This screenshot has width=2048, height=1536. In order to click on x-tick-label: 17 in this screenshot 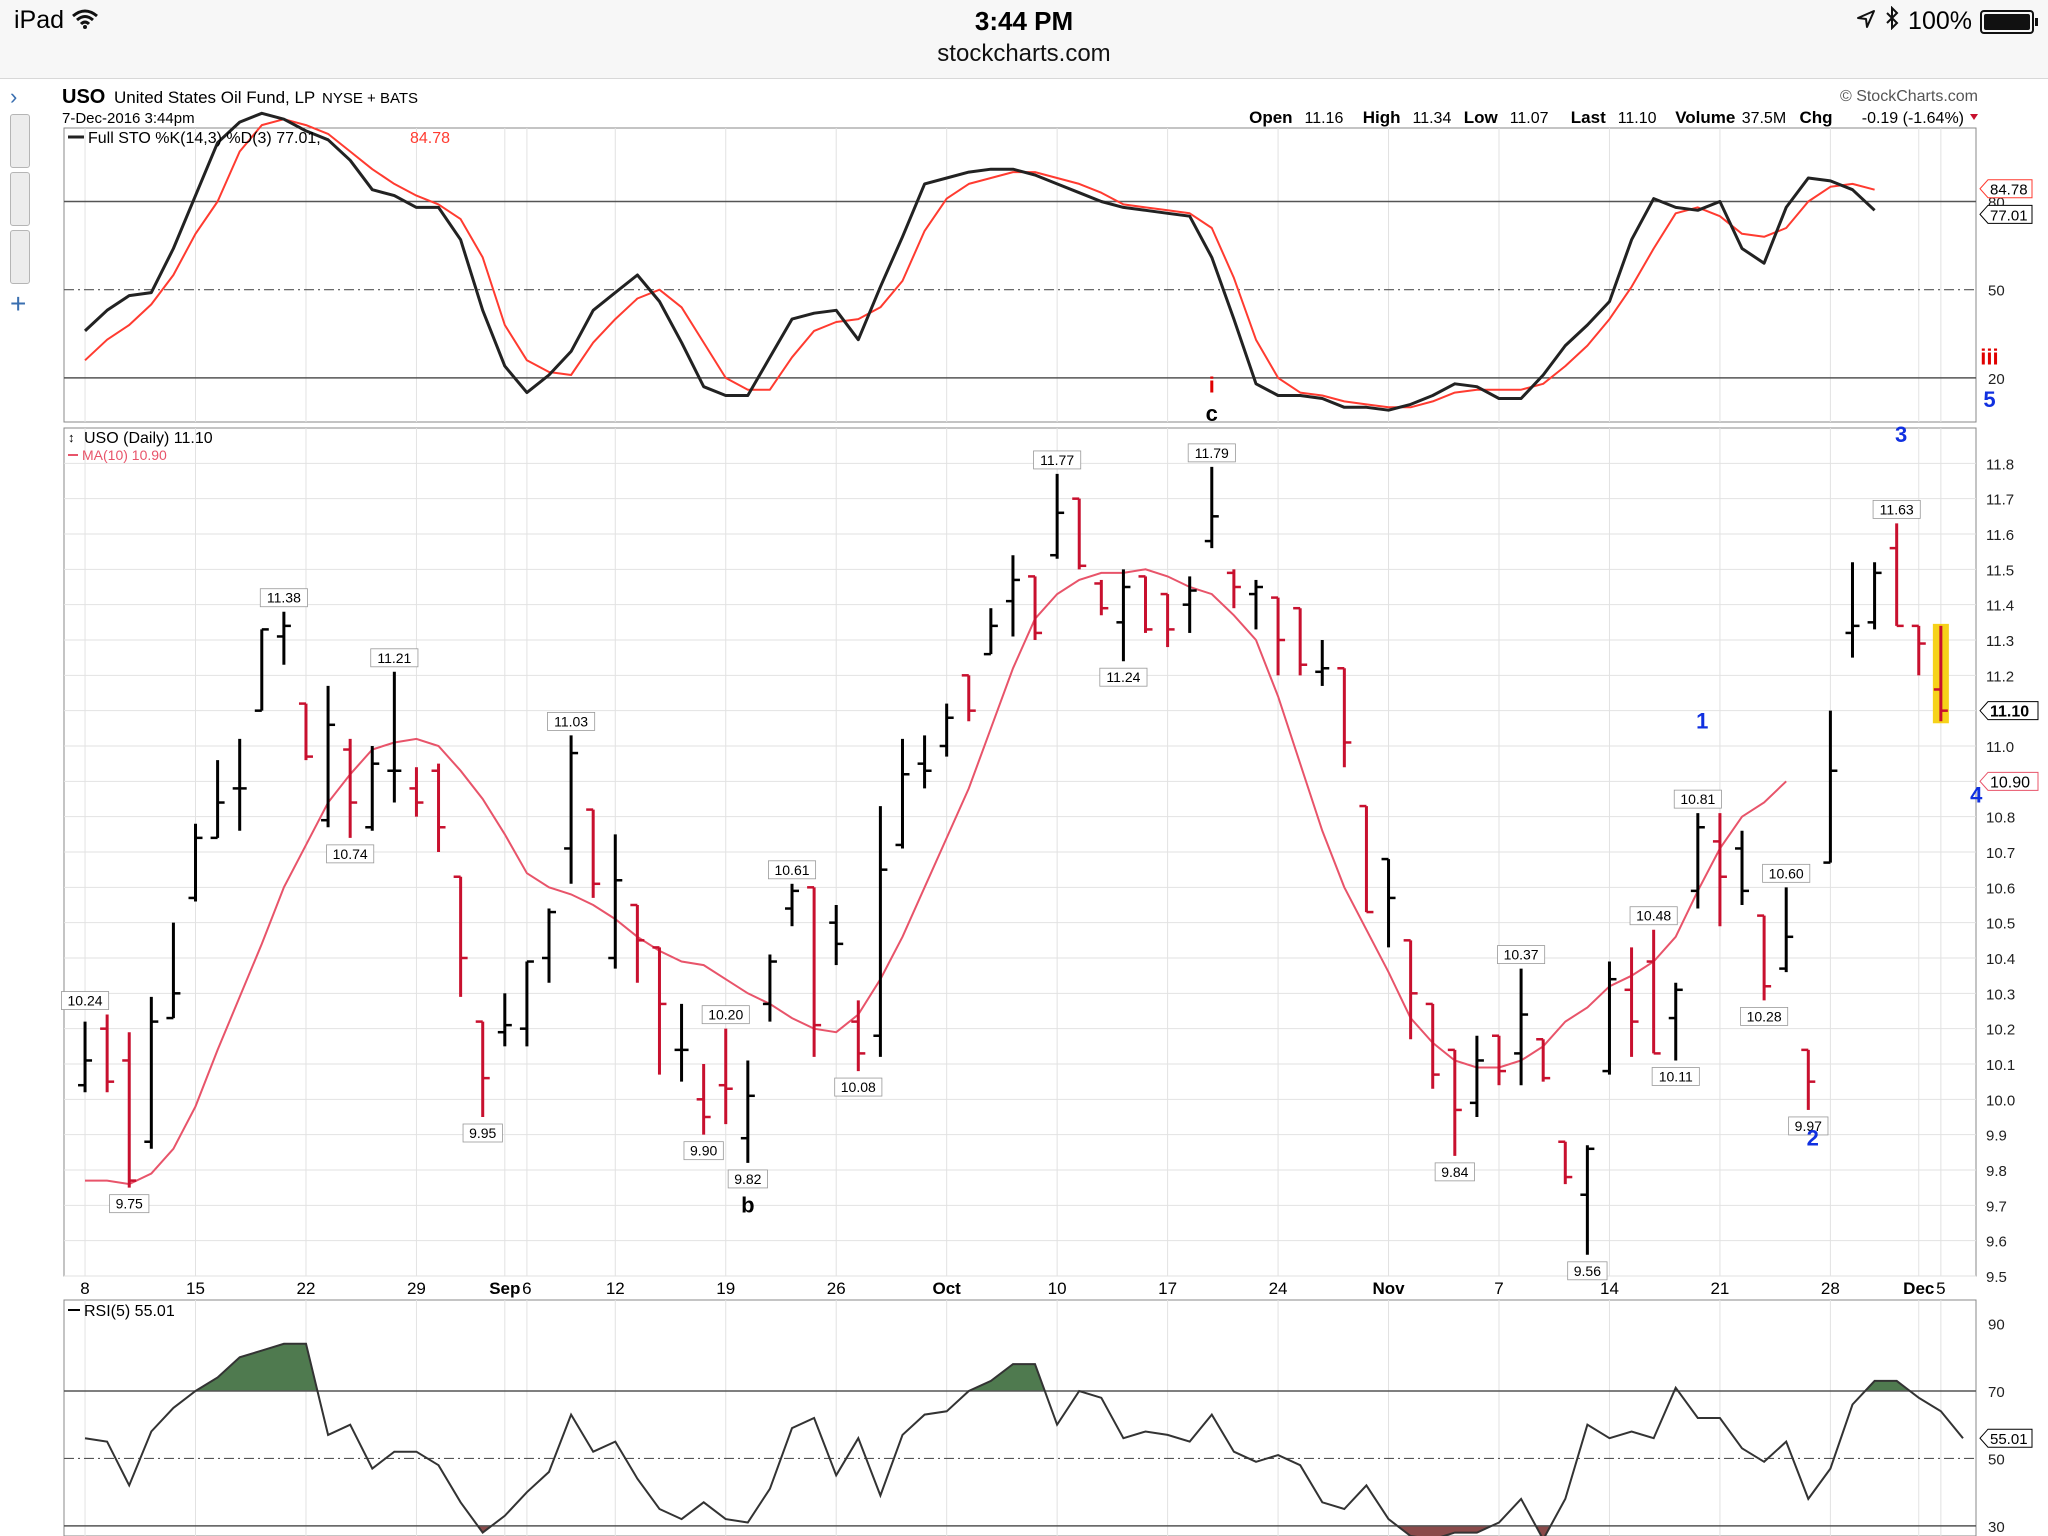, I will do `click(1167, 1288)`.